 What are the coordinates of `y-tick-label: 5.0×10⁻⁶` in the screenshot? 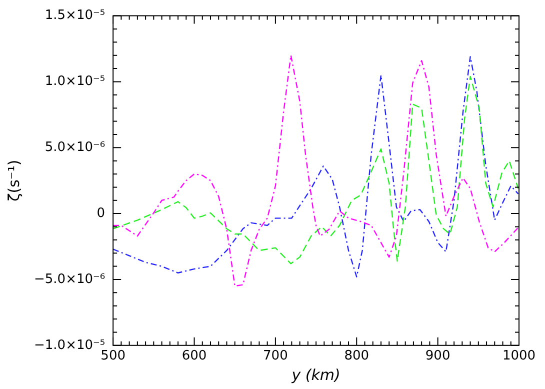 It's located at (75, 148).